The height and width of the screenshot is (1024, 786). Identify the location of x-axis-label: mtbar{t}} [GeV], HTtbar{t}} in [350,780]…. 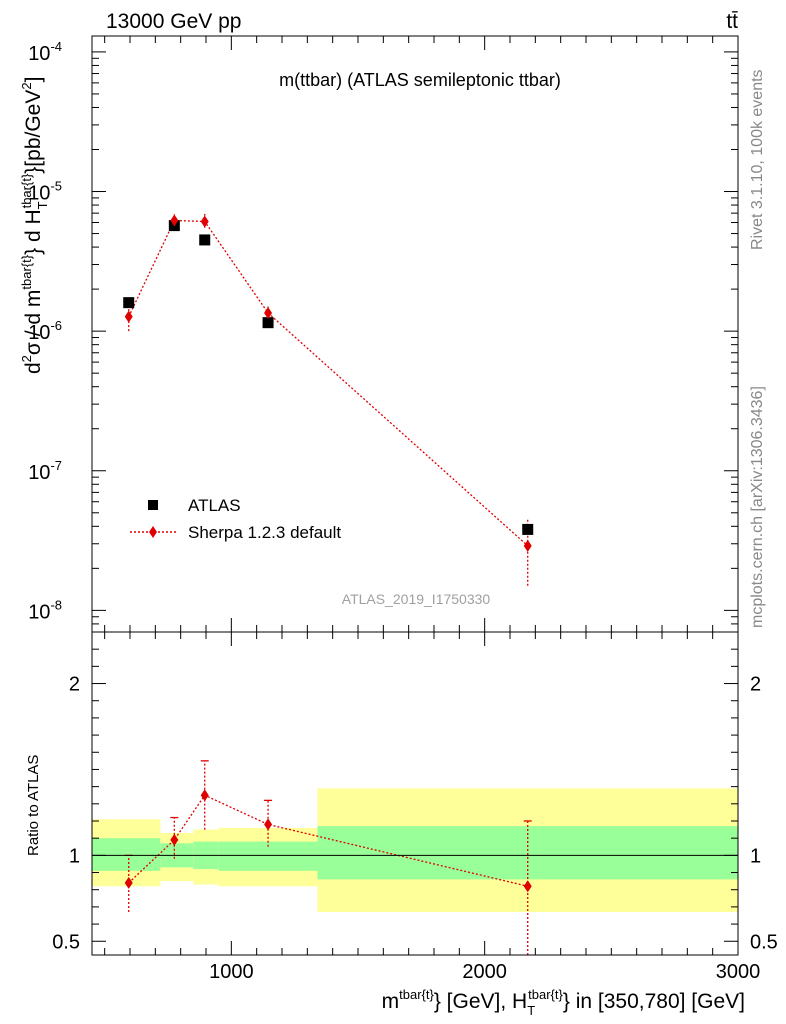
(563, 1002).